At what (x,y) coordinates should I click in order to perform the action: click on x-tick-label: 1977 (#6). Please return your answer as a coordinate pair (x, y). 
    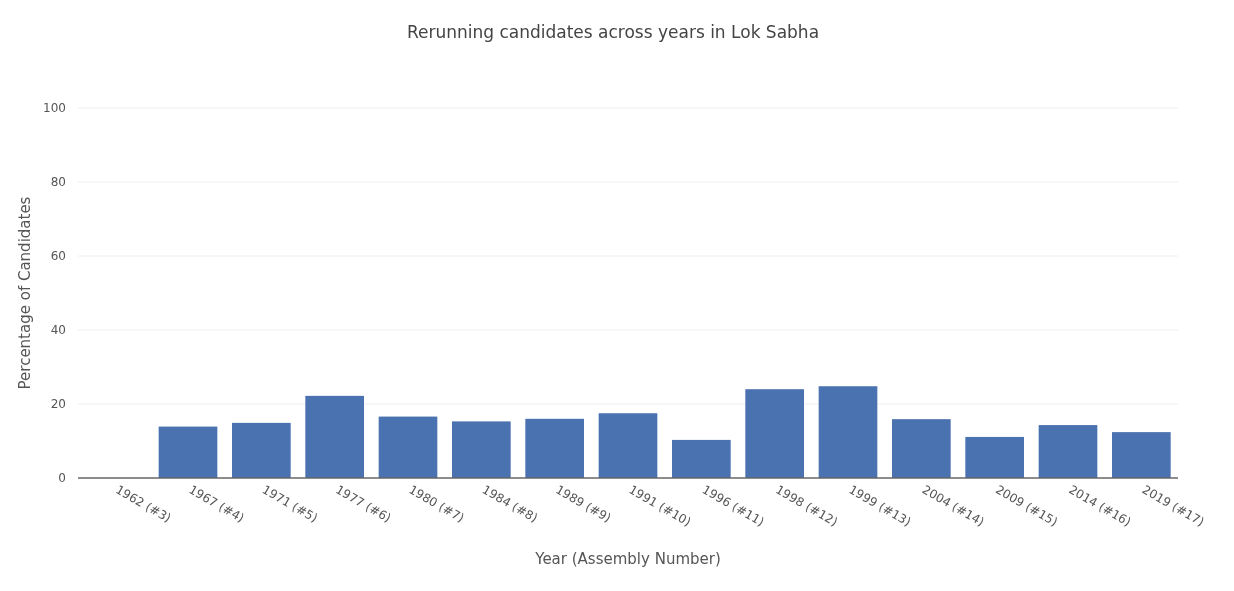
    Looking at the image, I should click on (363, 504).